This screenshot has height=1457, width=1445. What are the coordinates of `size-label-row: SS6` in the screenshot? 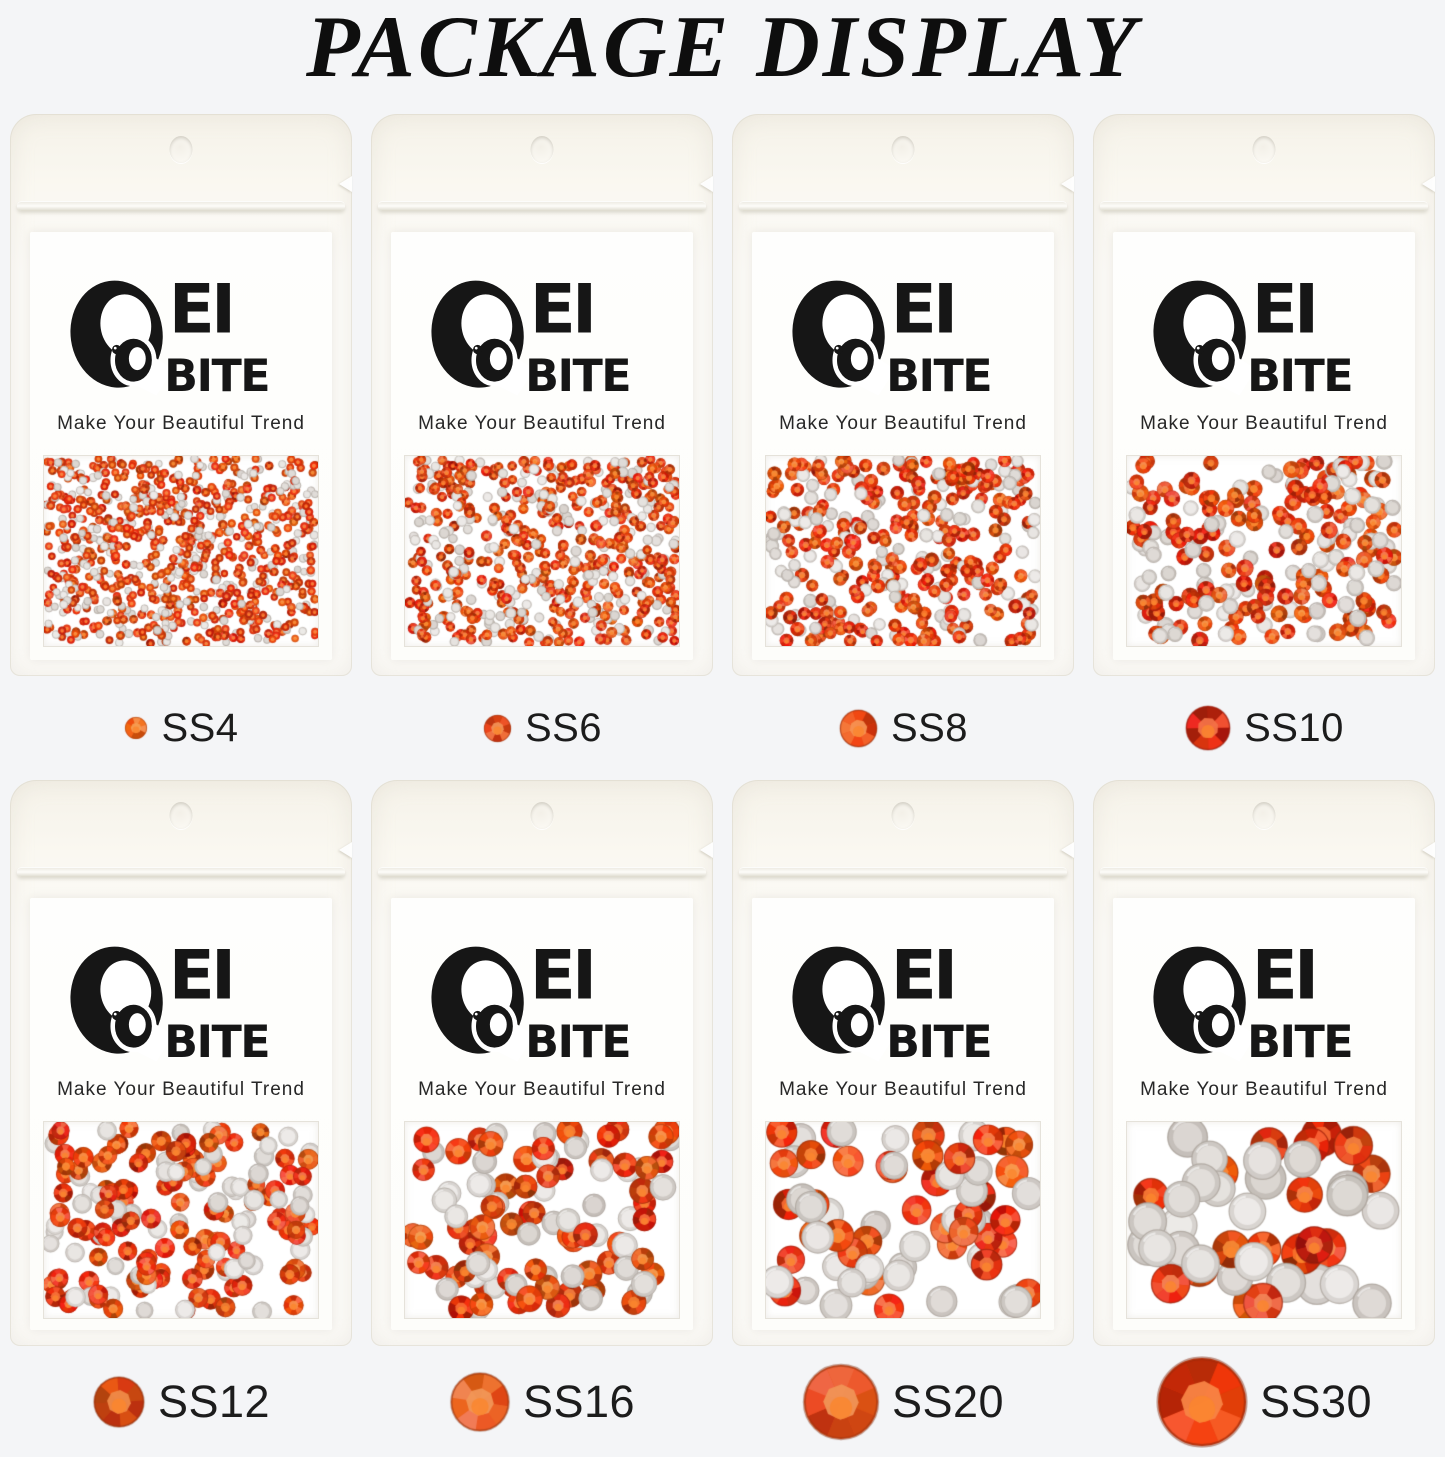 It's located at (542, 728).